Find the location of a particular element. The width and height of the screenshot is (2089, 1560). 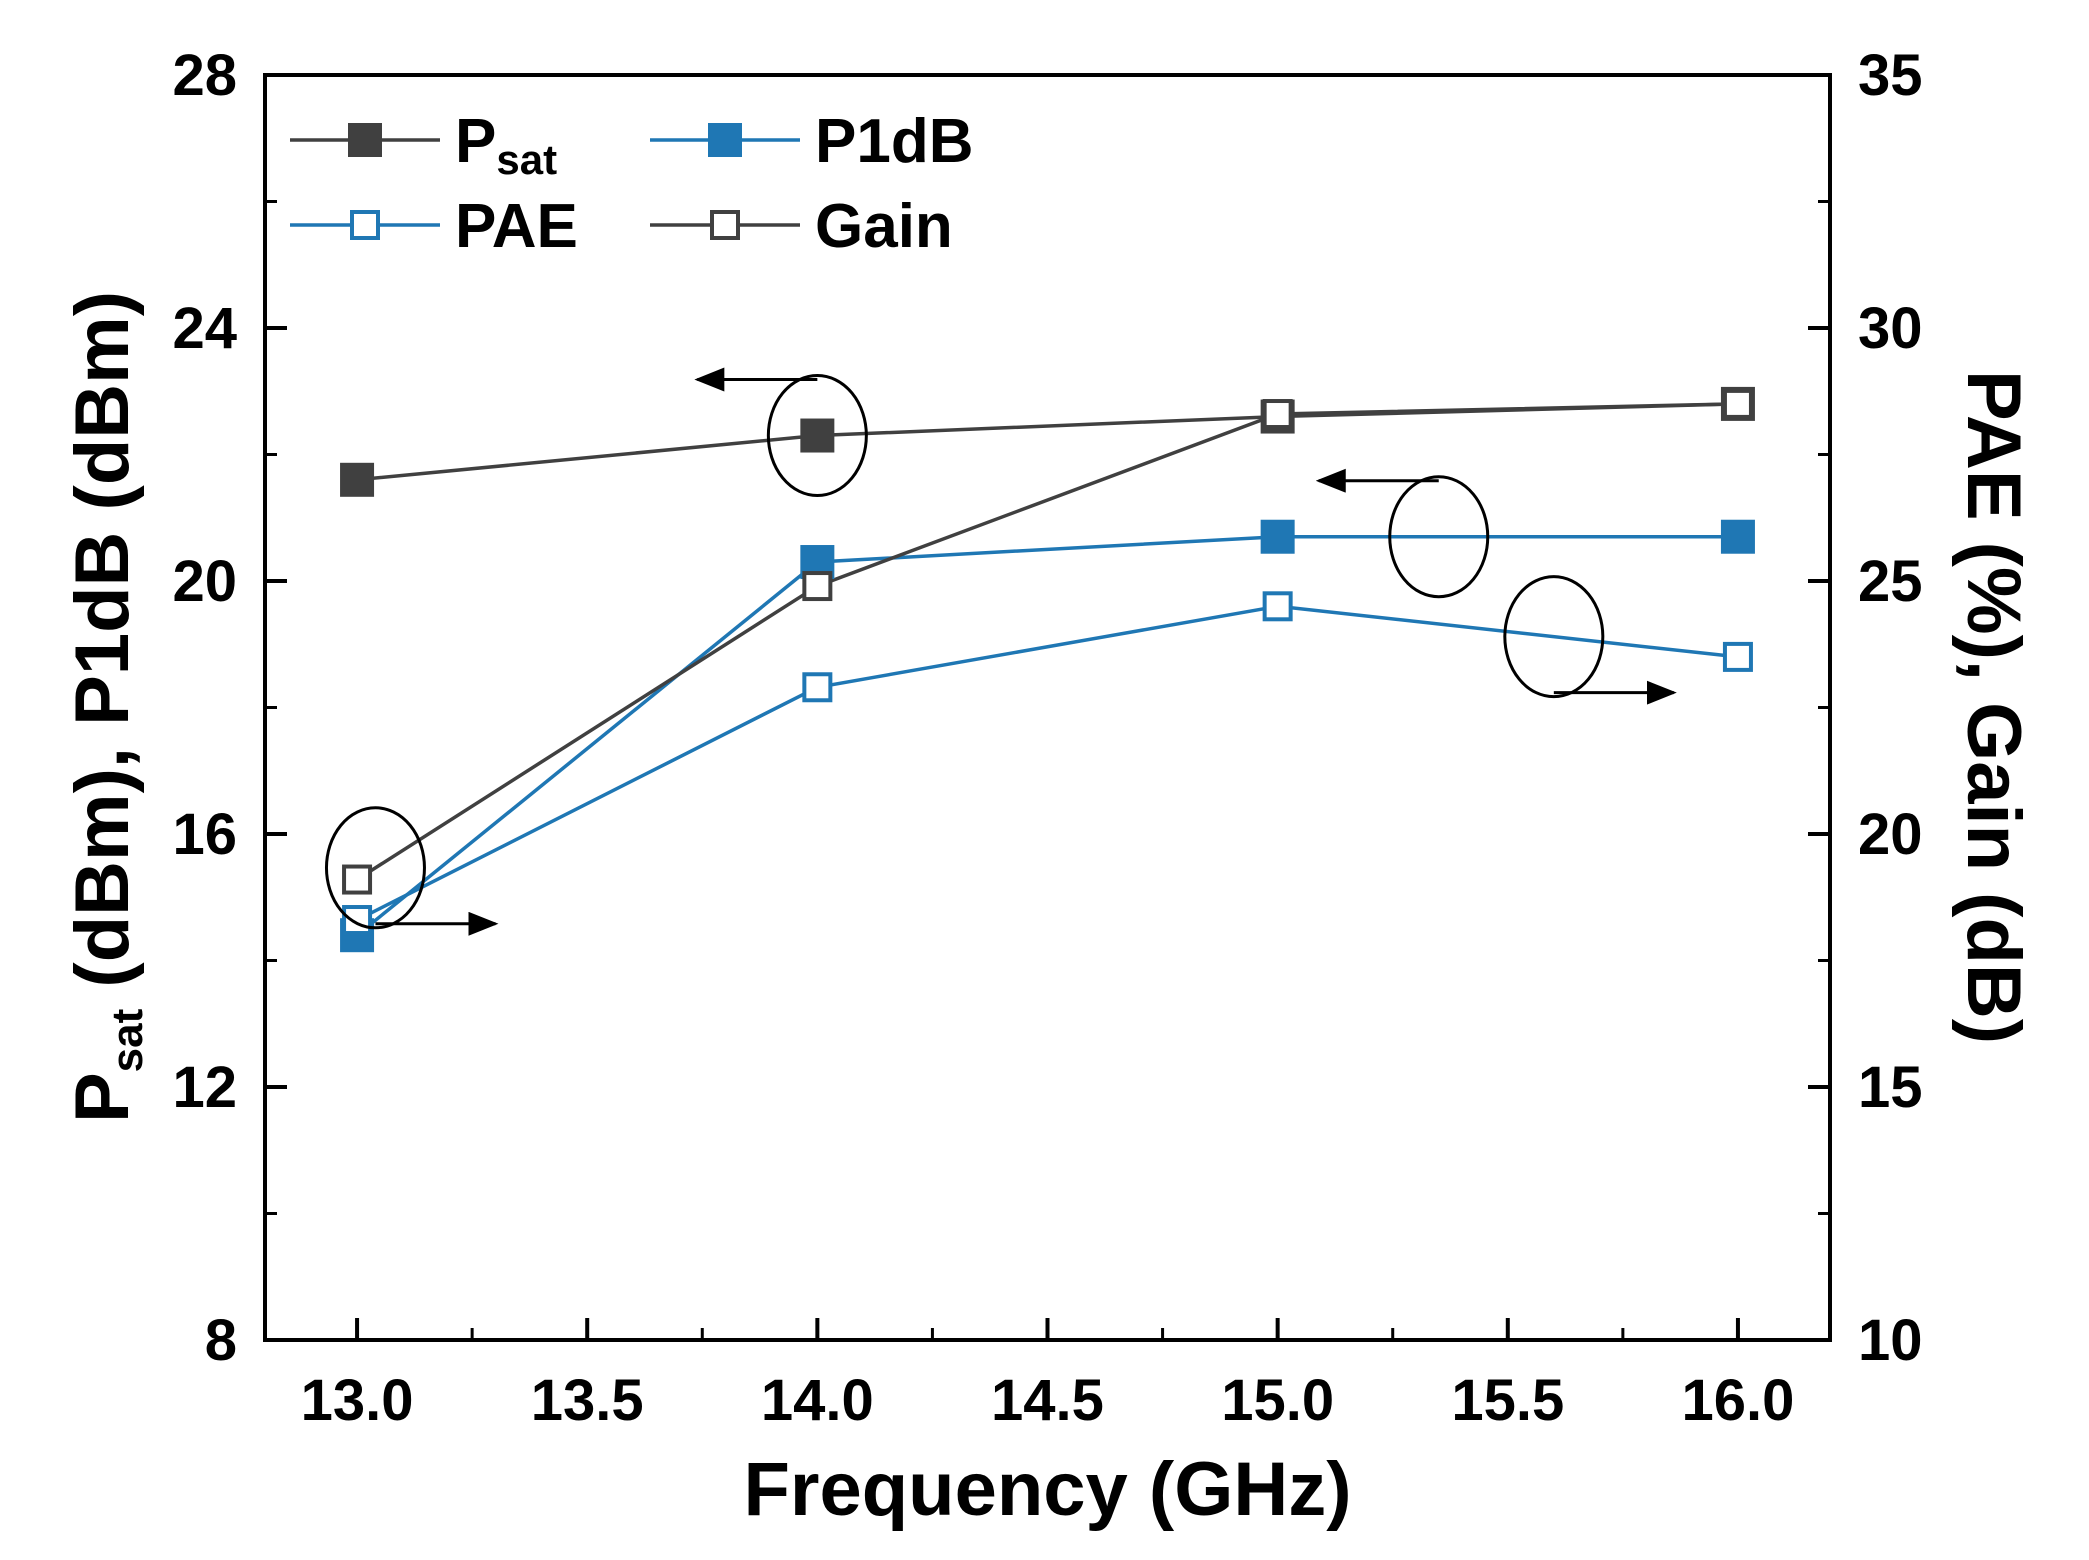

legend-label-main-psat: P is located at coordinates (475, 141).